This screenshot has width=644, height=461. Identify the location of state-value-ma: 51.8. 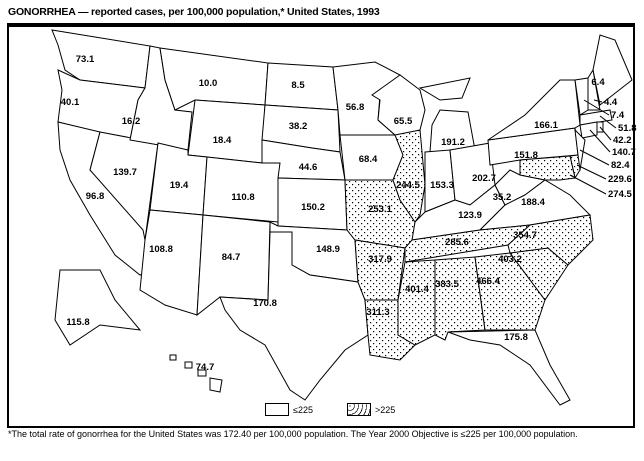
(627, 128).